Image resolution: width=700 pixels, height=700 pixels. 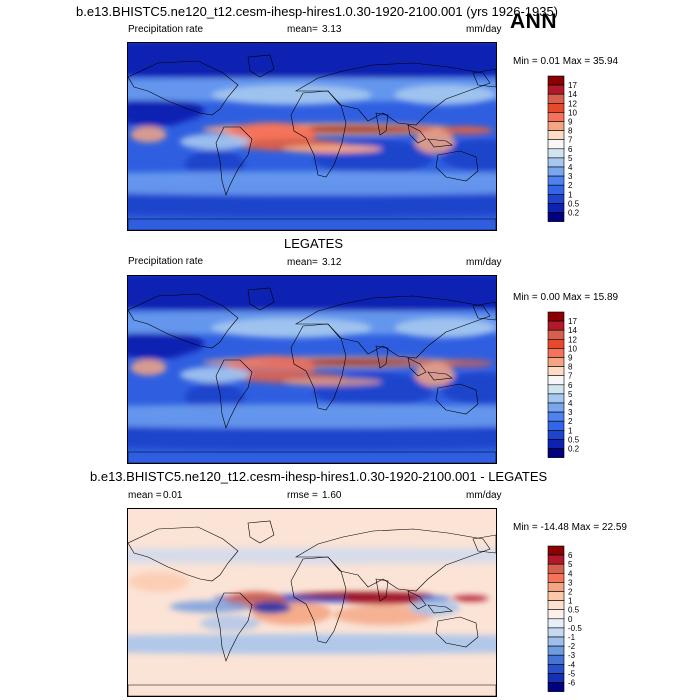 What do you see at coordinates (302, 495) in the screenshot?
I see `panel3-rmse-label: rmse =` at bounding box center [302, 495].